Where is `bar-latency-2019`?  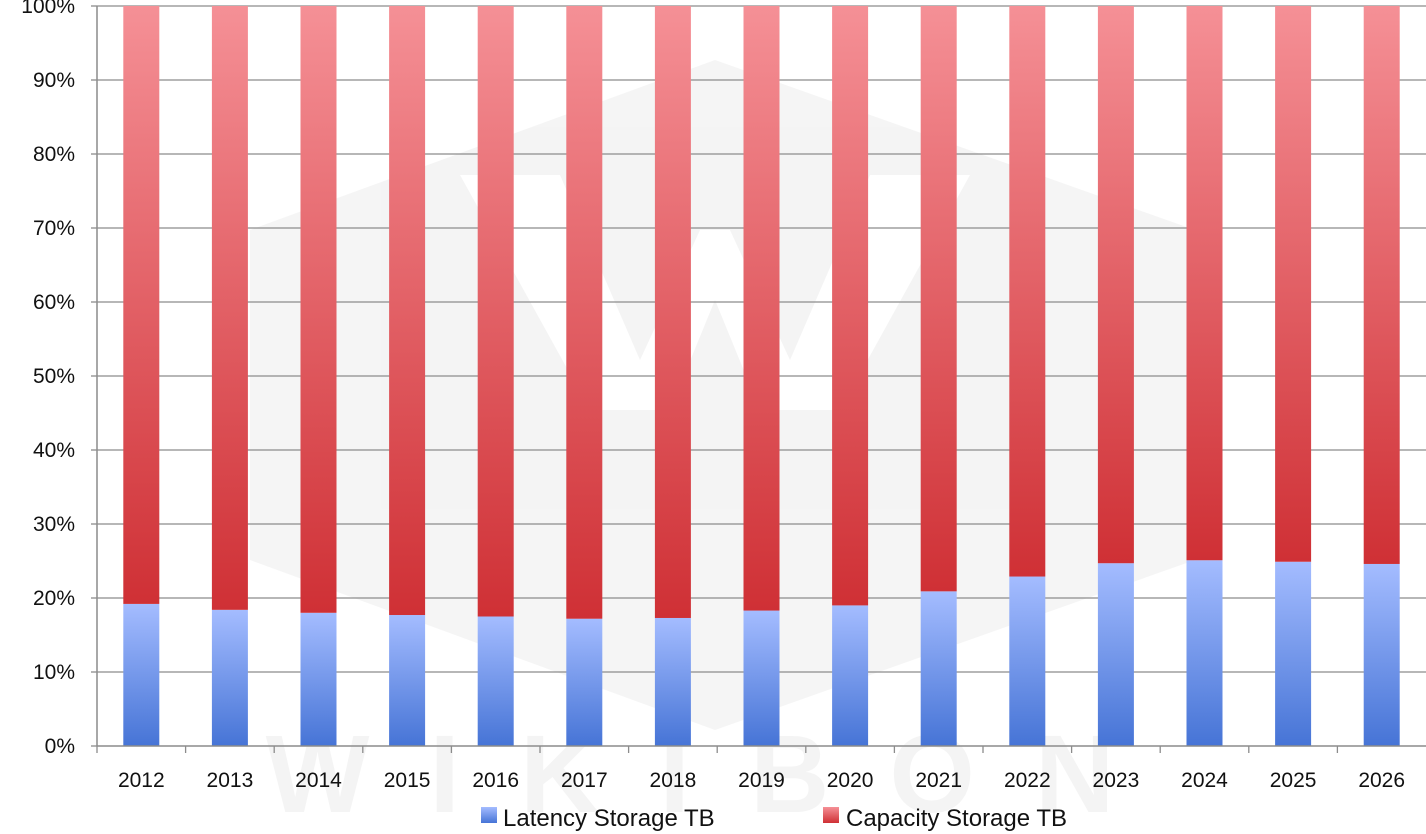
bar-latency-2019 is located at coordinates (761, 678).